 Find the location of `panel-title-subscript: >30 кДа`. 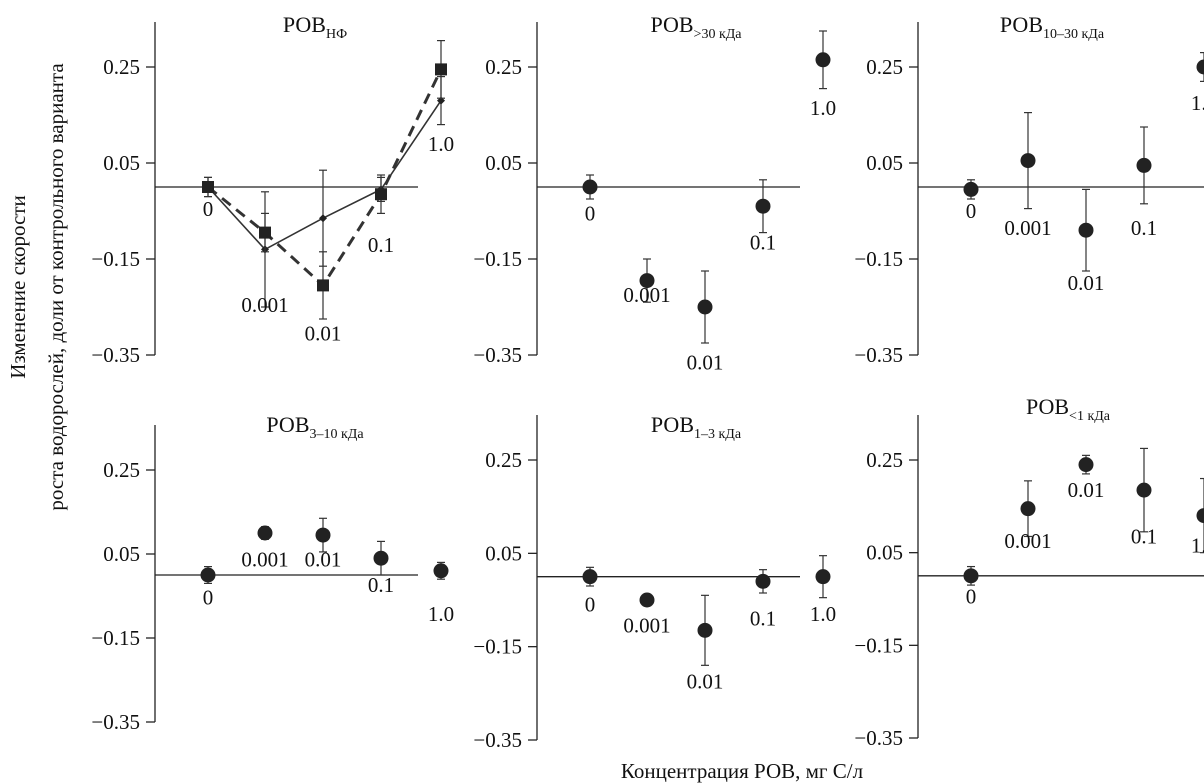

panel-title-subscript: >30 кДа is located at coordinates (718, 34).